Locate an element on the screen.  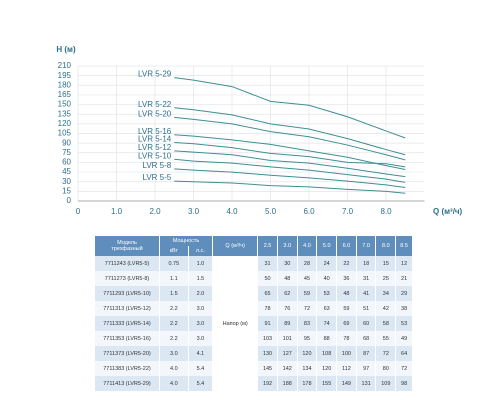
x-tick-label: 4.0 is located at coordinates (232, 211).